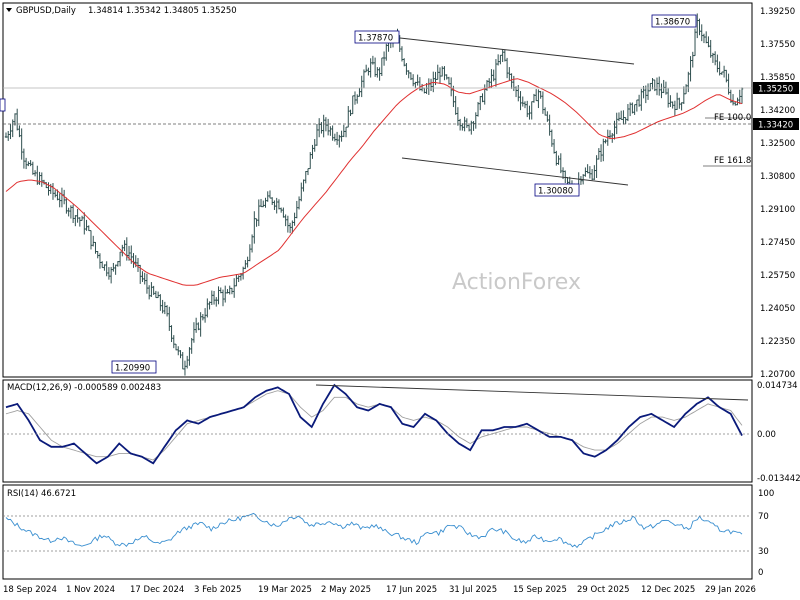 This screenshot has height=600, width=800. Describe the element at coordinates (90, 590) in the screenshot. I see `x-tick: 1 Nov 2024` at that location.